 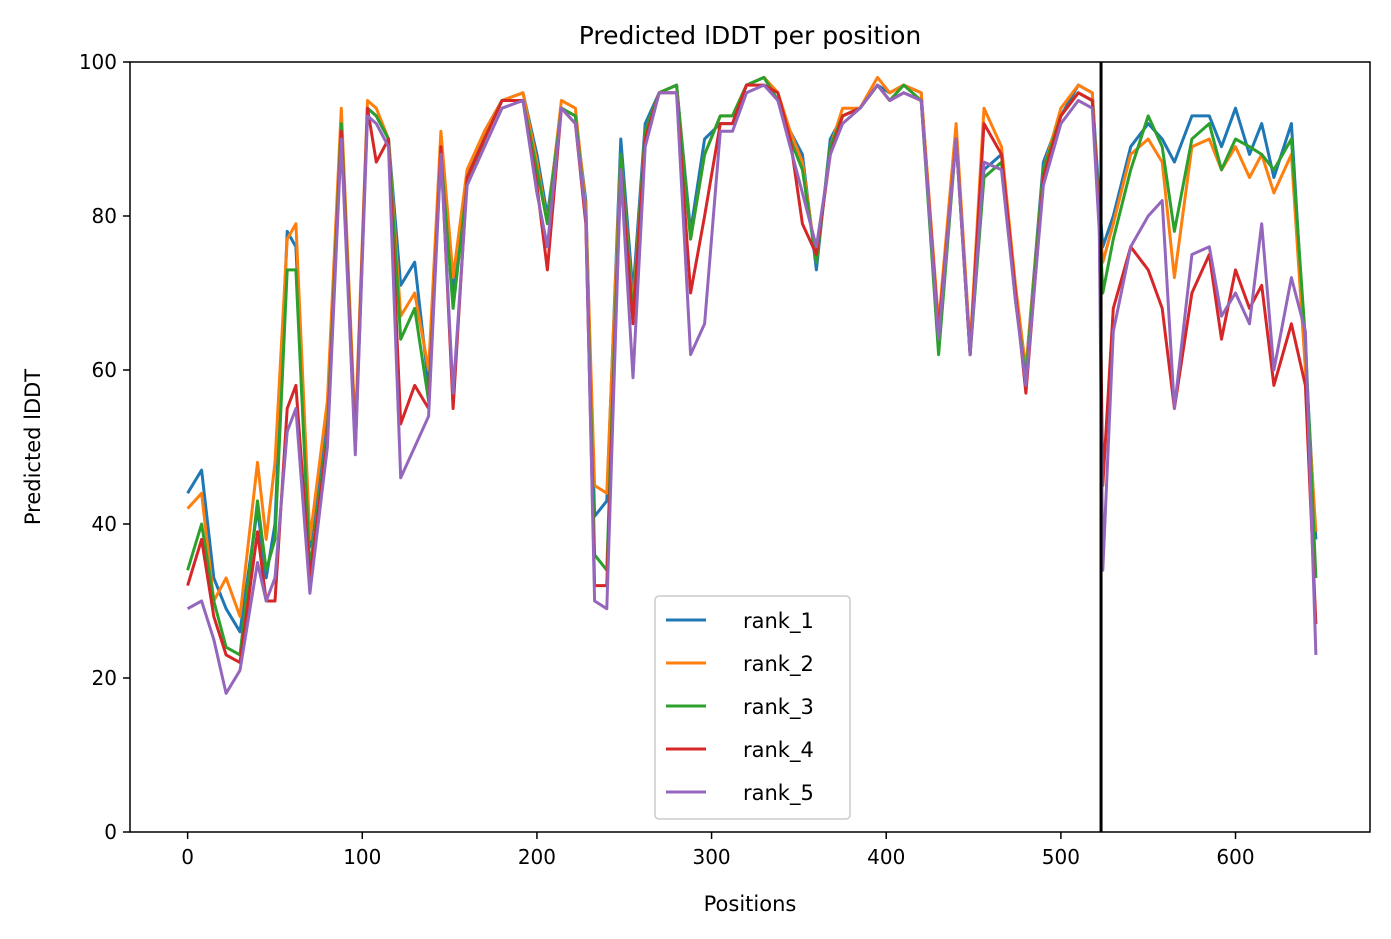 What do you see at coordinates (886, 857) in the screenshot?
I see `x-tick-label: 400` at bounding box center [886, 857].